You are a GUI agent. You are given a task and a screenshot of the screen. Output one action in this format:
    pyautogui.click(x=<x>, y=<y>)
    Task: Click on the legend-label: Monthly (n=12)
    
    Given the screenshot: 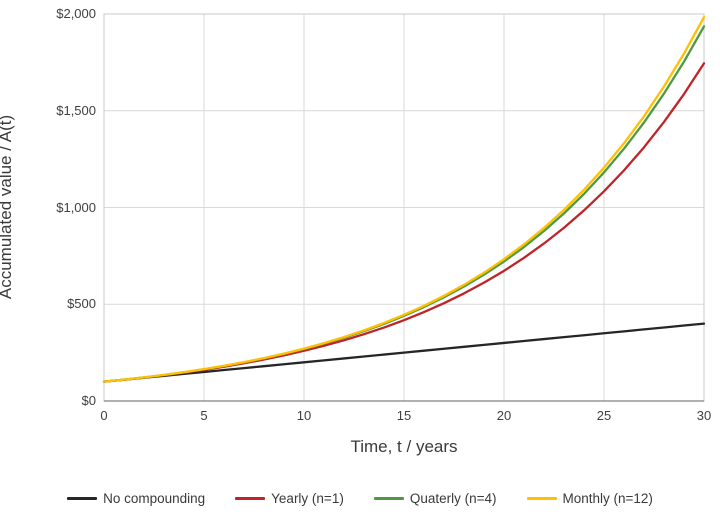 What is the action you would take?
    pyautogui.click(x=607, y=498)
    